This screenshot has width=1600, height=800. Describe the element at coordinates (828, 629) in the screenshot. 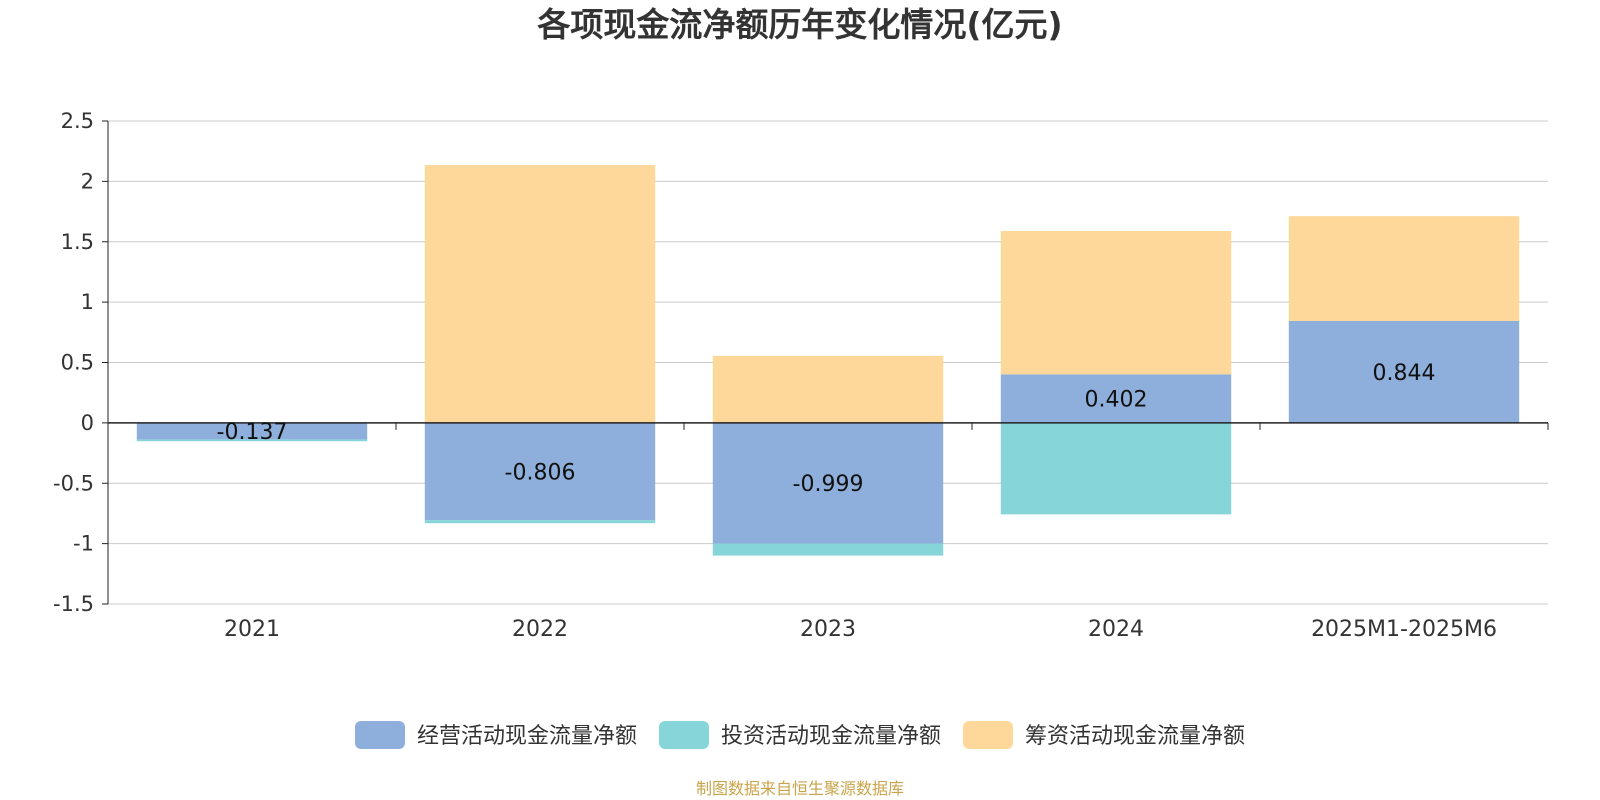

I see `x-tick-label: 2023` at that location.